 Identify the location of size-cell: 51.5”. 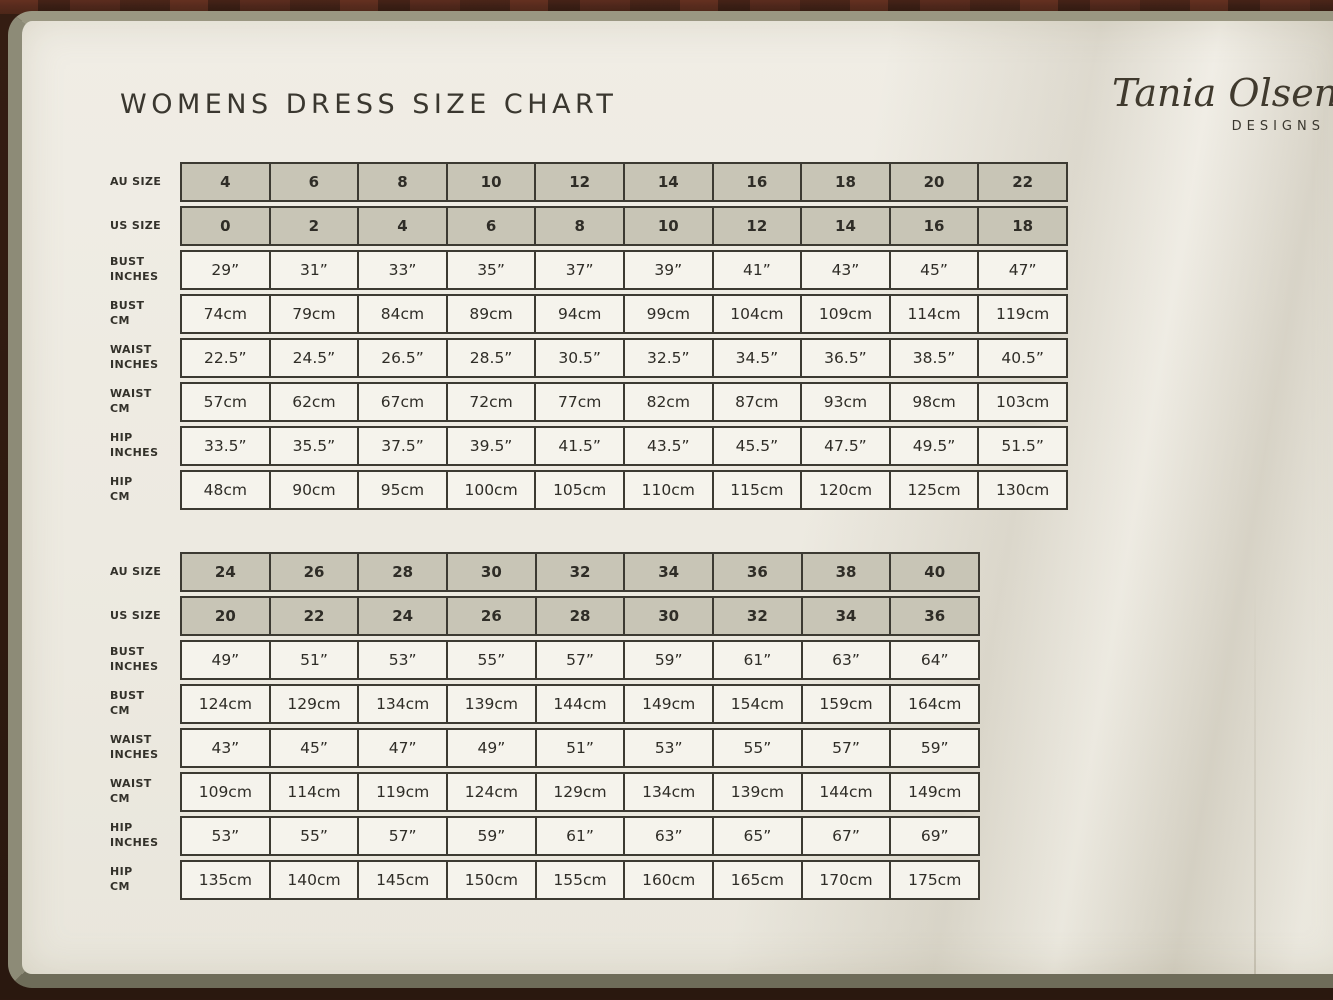
(1021, 446).